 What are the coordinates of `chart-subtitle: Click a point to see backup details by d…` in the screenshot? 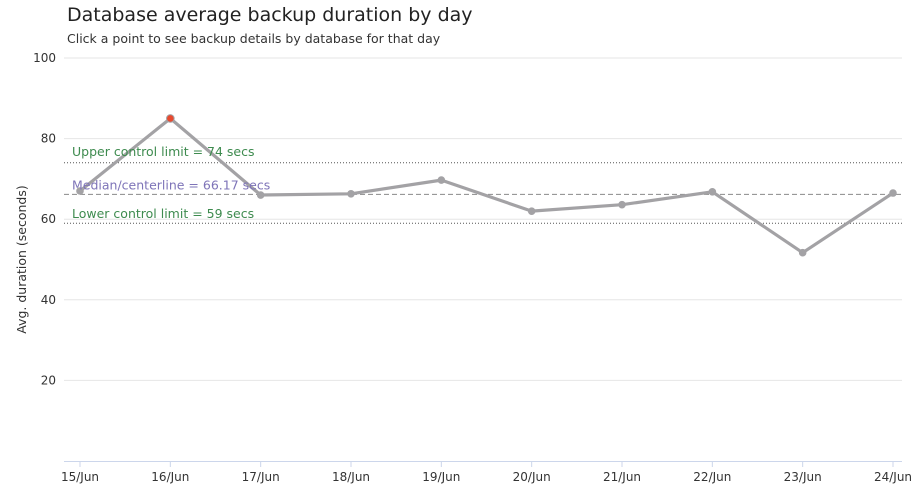 It's located at (254, 38).